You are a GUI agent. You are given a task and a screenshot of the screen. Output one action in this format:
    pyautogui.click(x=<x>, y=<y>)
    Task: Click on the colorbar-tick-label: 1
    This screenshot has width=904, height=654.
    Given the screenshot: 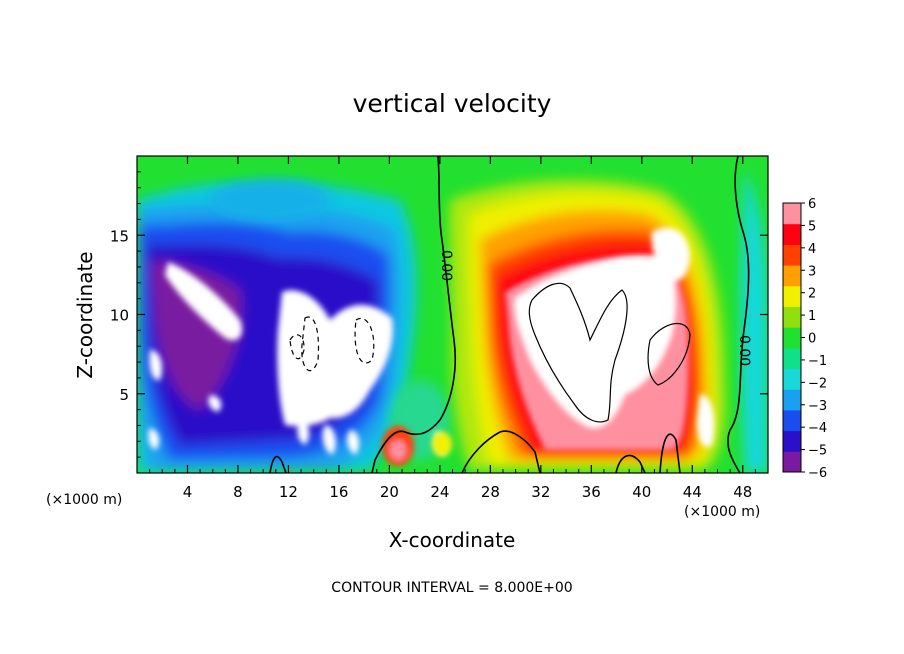 What is the action you would take?
    pyautogui.click(x=812, y=316)
    